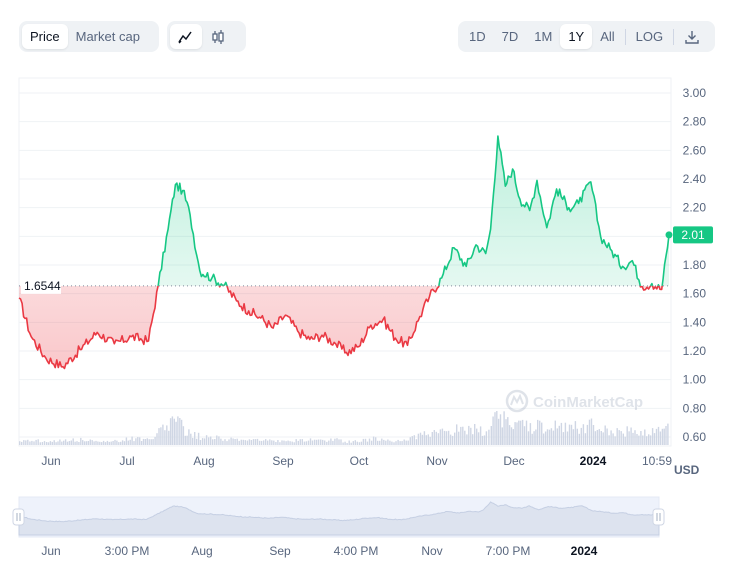  What do you see at coordinates (186, 36) in the screenshot?
I see `line-chart-icon` at bounding box center [186, 36].